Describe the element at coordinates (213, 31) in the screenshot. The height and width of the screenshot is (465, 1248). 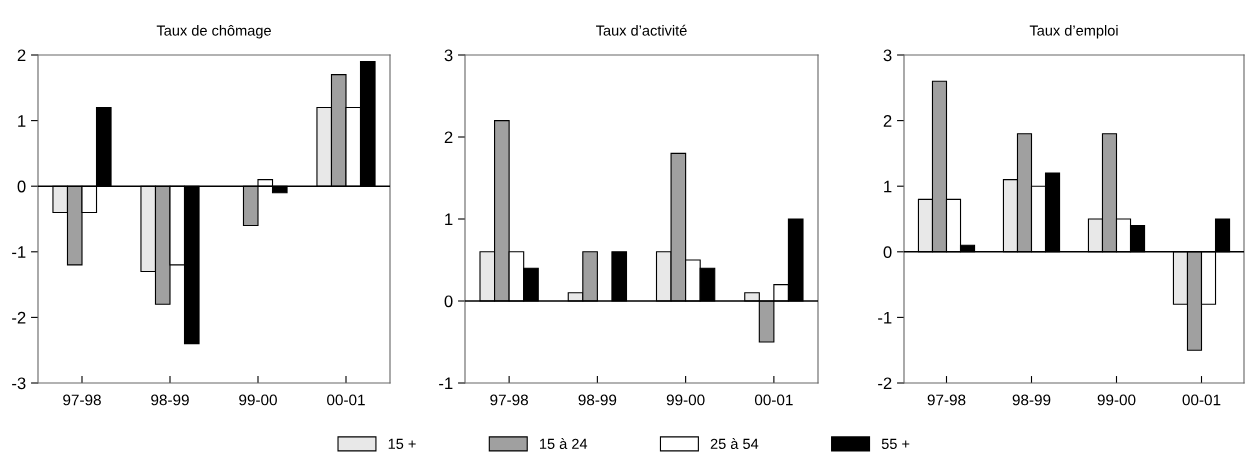
I see `chart-title: Taux de chômage` at that location.